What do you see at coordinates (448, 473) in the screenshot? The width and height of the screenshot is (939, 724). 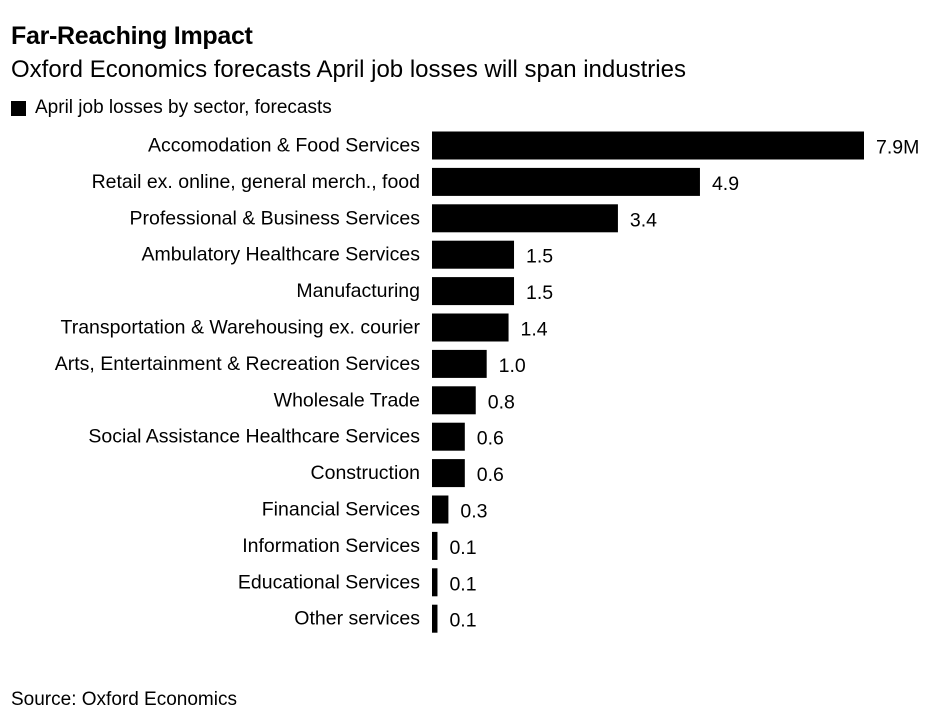 I see `bar-construction` at bounding box center [448, 473].